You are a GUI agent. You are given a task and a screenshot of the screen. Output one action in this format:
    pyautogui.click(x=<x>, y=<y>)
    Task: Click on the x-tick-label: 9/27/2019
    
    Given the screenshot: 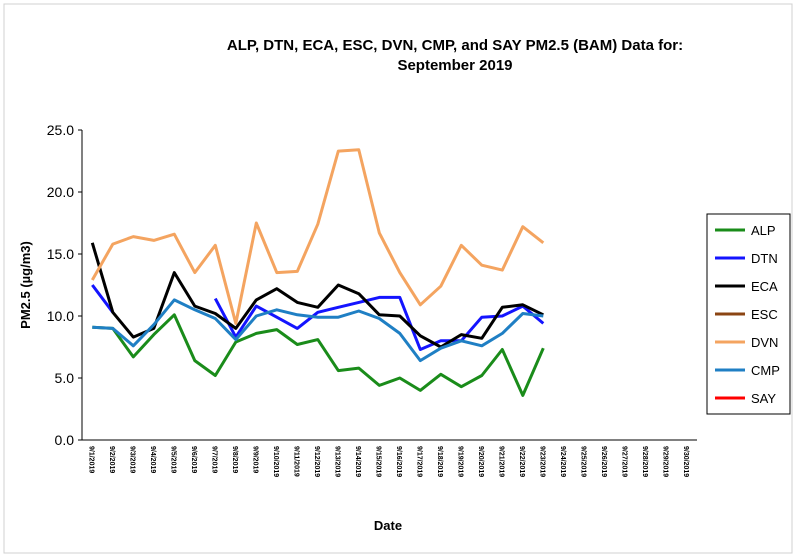 What is the action you would take?
    pyautogui.click(x=623, y=461)
    